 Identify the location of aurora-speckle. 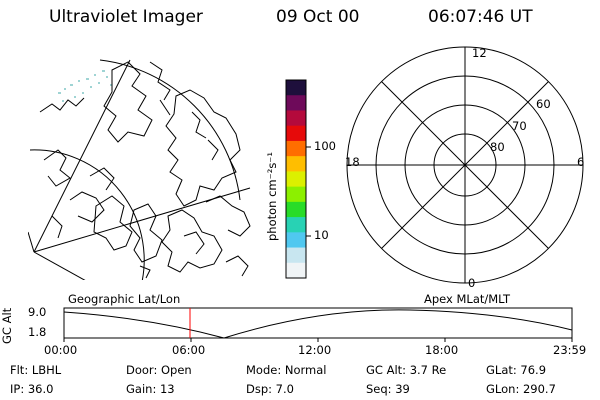
(85, 86).